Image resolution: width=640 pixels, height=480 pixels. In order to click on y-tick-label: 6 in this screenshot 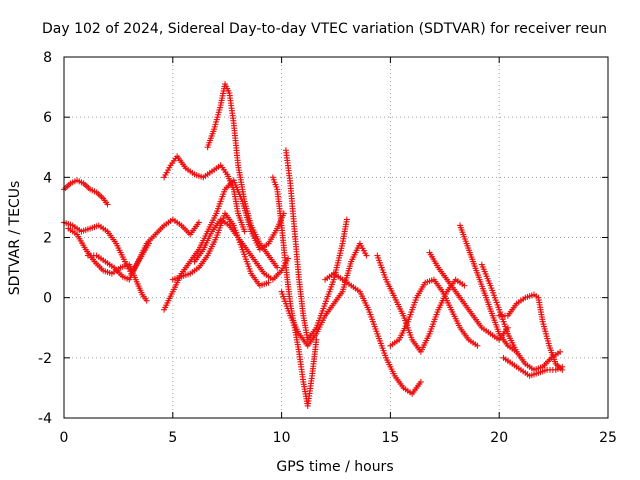, I will do `click(47, 118)`.